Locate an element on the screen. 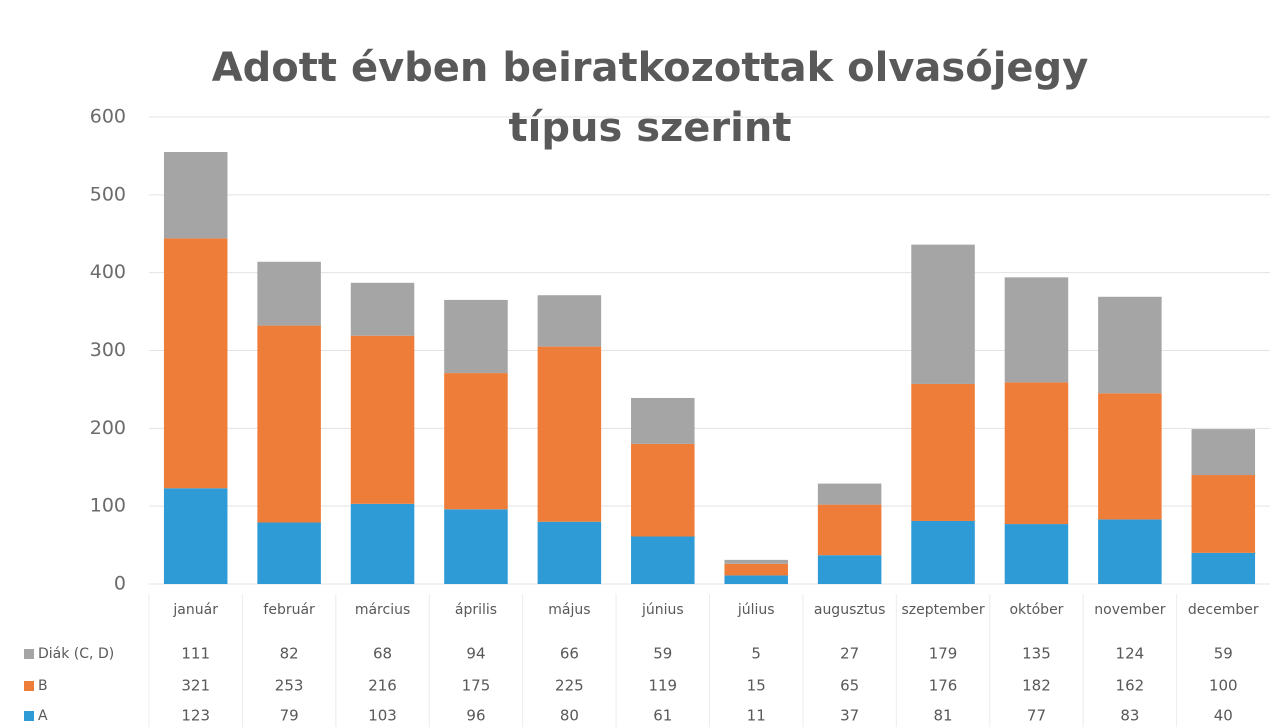  table-cell: 321 is located at coordinates (195, 686).